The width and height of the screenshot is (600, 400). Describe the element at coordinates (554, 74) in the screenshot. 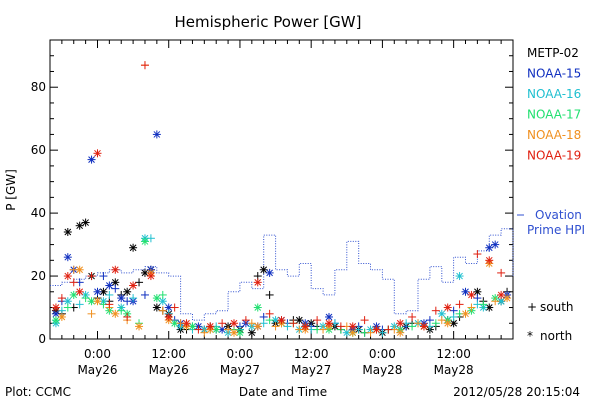

I see `legend-entry: NOAA-15` at that location.